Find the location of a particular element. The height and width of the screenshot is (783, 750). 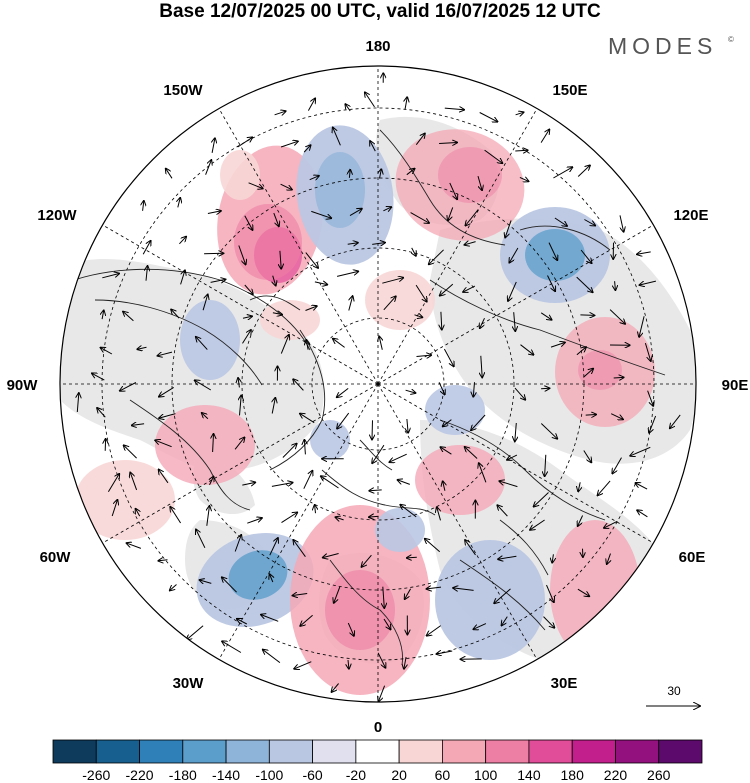

lon-label-120e: 120E is located at coordinates (690, 215).